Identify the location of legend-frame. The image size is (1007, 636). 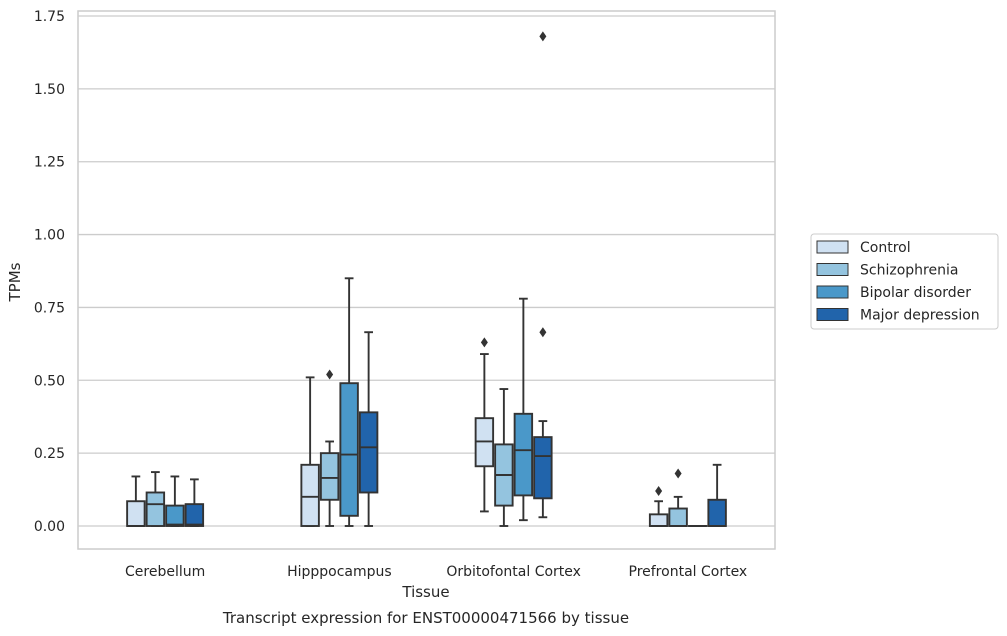
(904, 281).